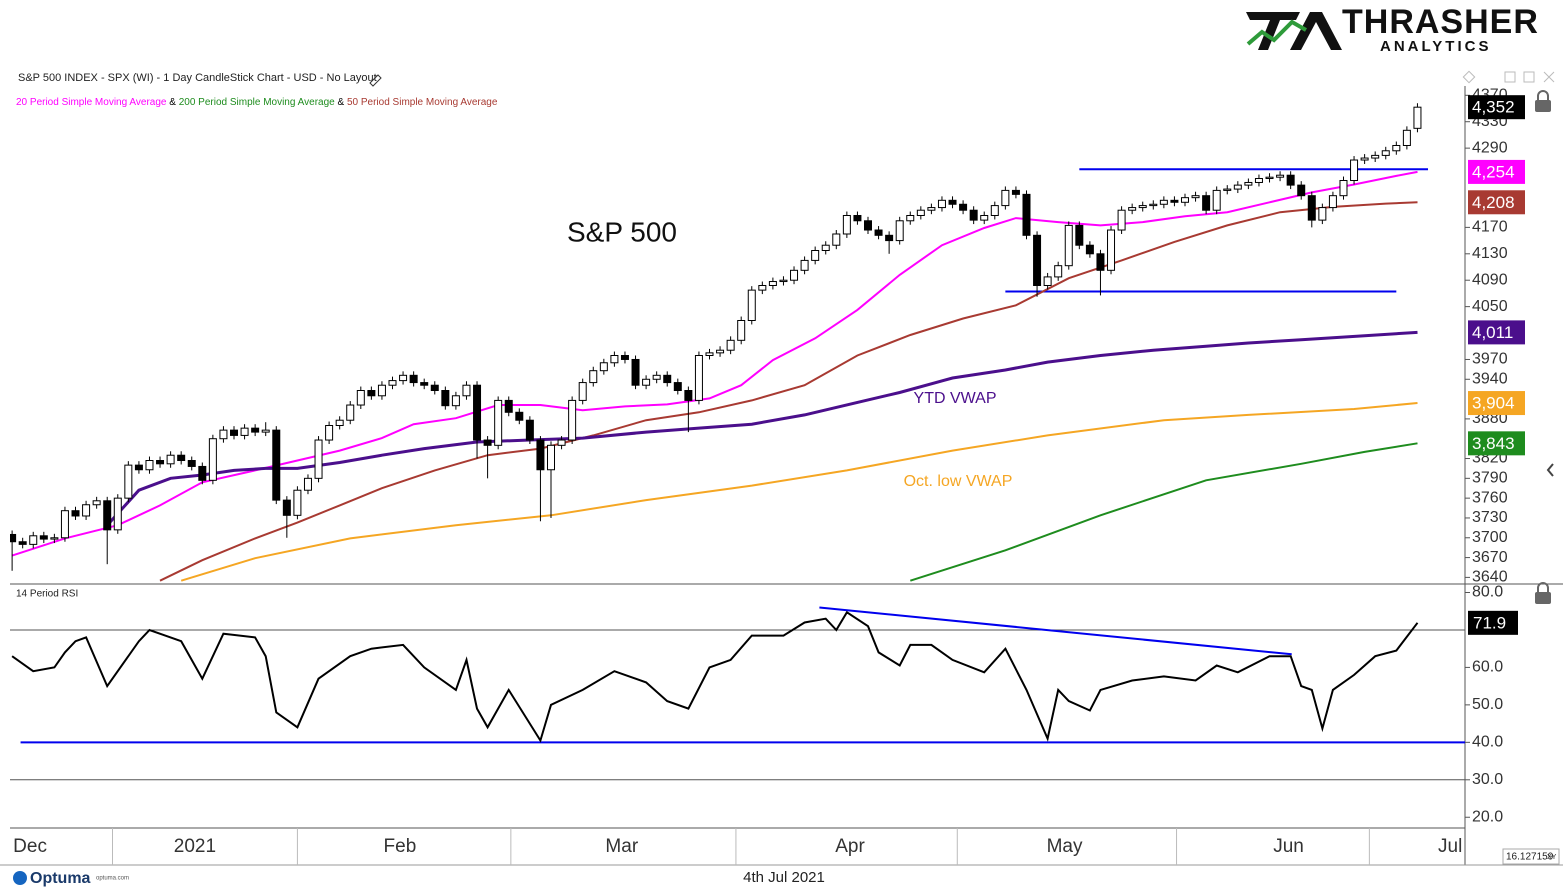  What do you see at coordinates (20, 878) in the screenshot?
I see `brand-icon` at bounding box center [20, 878].